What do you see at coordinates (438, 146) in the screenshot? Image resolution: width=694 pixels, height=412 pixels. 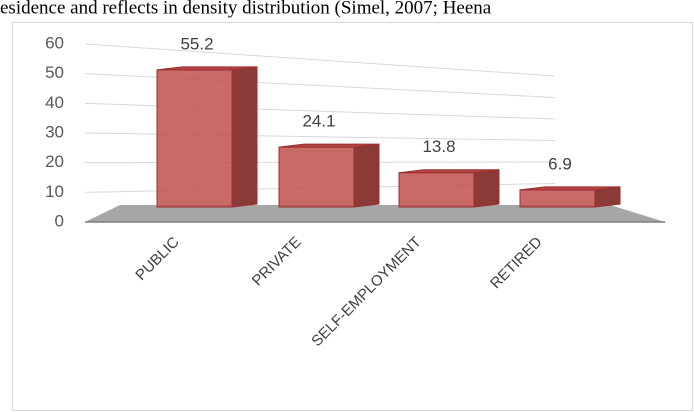 I see `value-label: 13.8` at bounding box center [438, 146].